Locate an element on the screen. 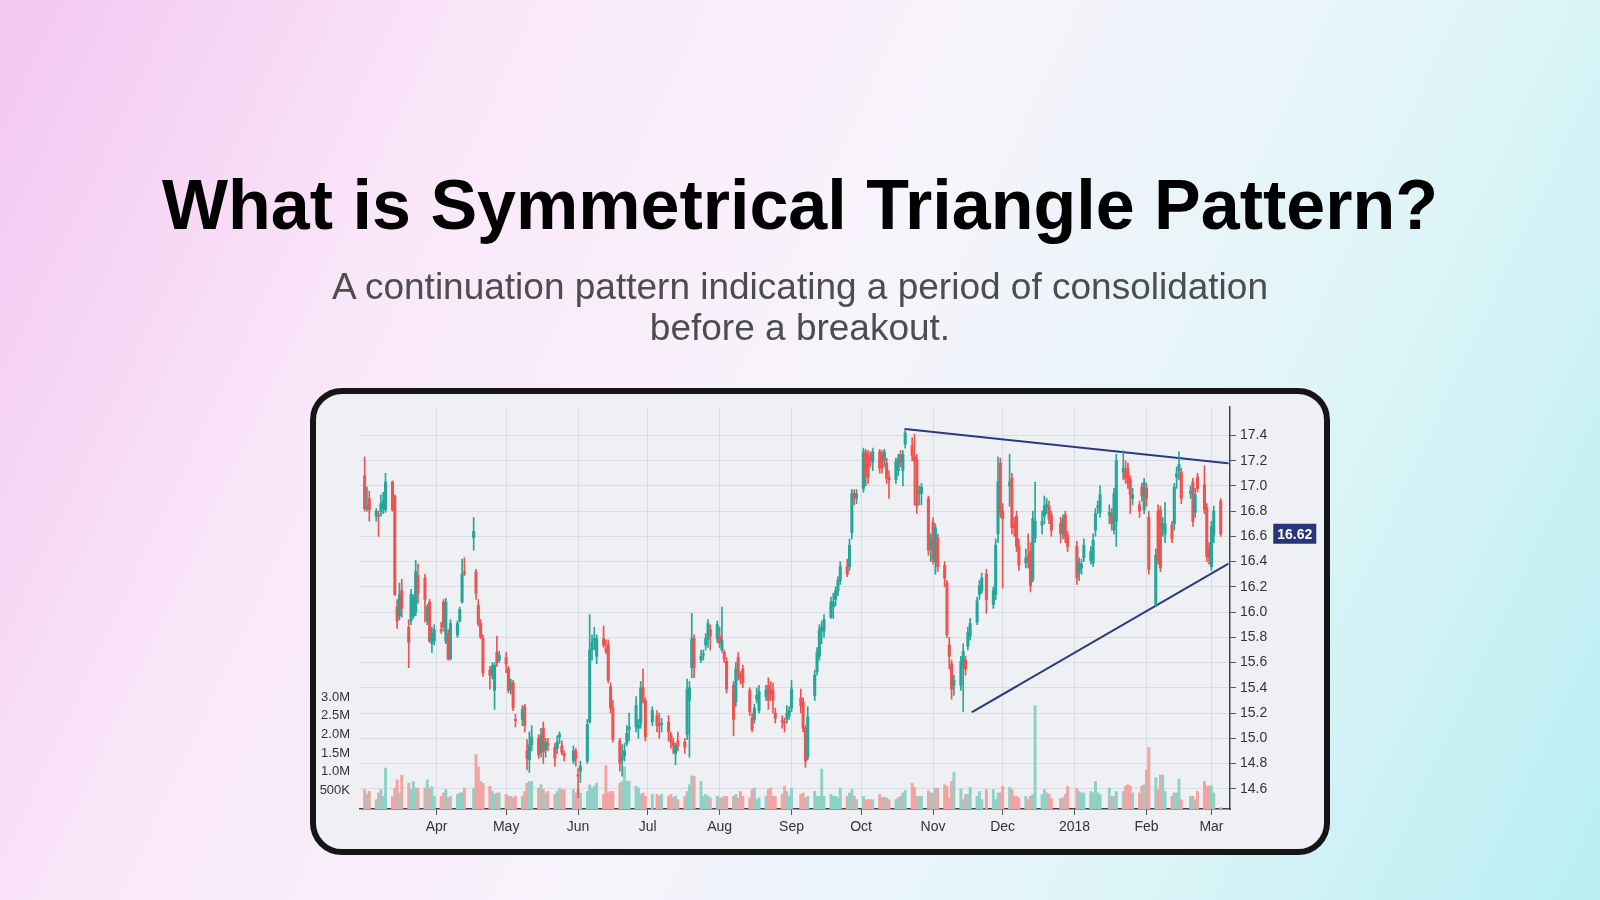 The image size is (1600, 900). chart-title: What is Symmetrical Triangle Pattern? is located at coordinates (800, 205).